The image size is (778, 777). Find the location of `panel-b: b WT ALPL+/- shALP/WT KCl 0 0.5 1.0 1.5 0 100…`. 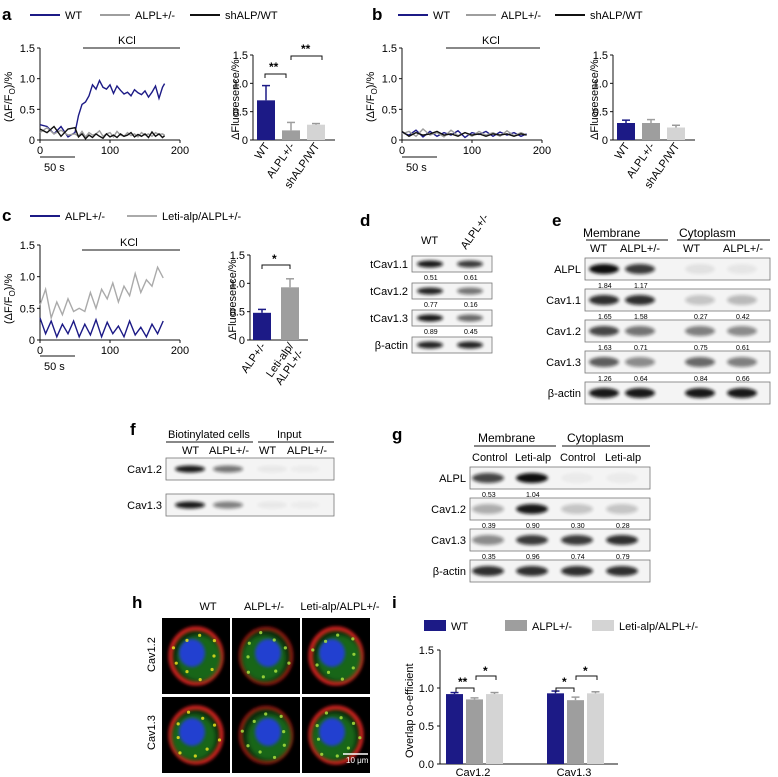

panel-b: b WT ALPL+/- shALP/WT KCl 0 0.5 1.0 1.5 0 100… is located at coordinates (530, 98).